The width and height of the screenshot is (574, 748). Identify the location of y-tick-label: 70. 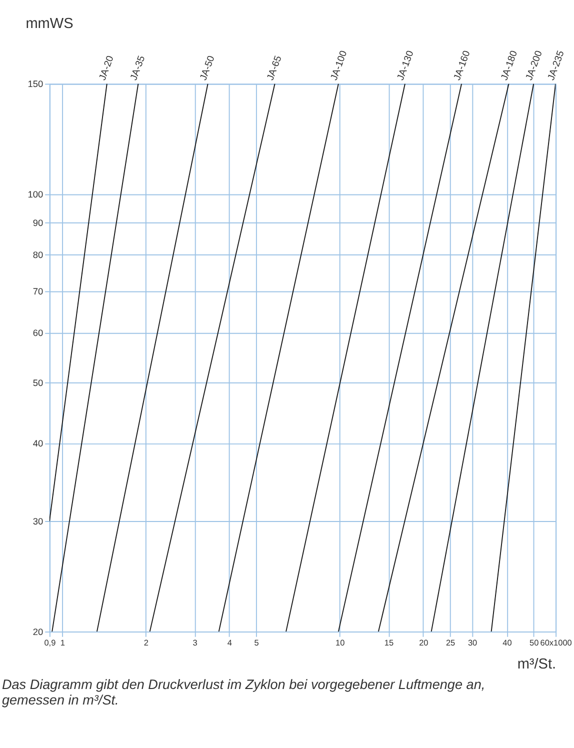
(38, 291).